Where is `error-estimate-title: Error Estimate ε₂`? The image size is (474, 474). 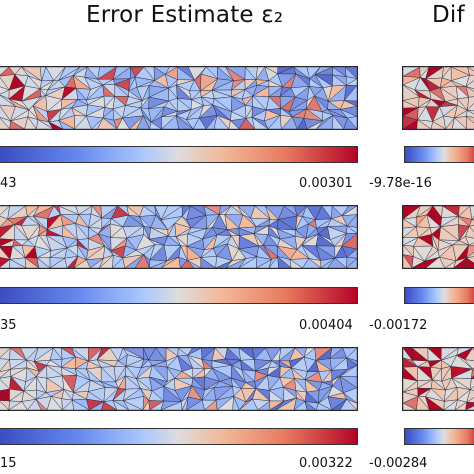 error-estimate-title: Error Estimate ε₂ is located at coordinates (185, 15).